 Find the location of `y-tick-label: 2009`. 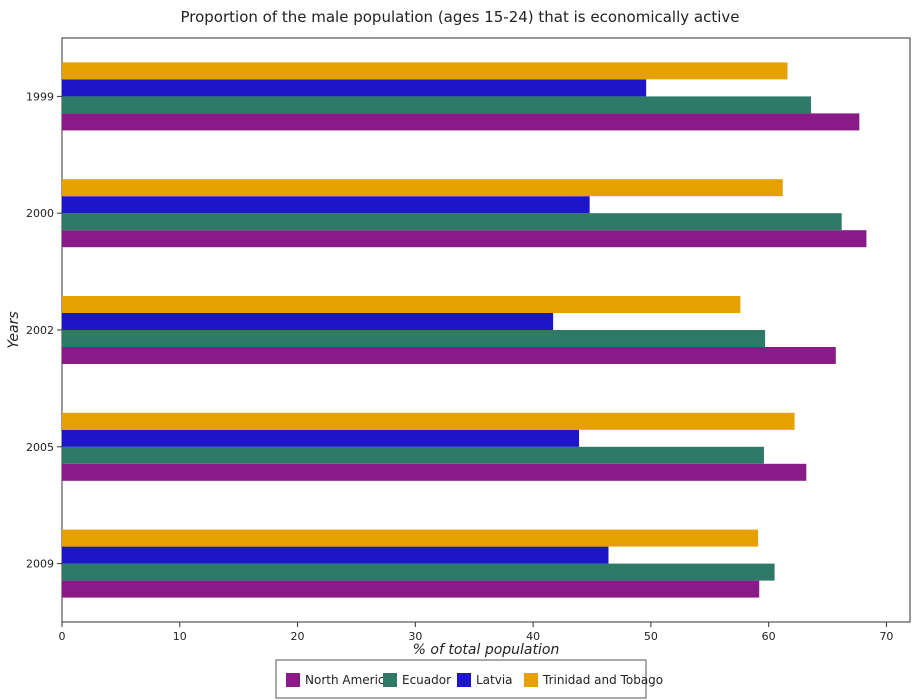

y-tick-label: 2009 is located at coordinates (40, 564).